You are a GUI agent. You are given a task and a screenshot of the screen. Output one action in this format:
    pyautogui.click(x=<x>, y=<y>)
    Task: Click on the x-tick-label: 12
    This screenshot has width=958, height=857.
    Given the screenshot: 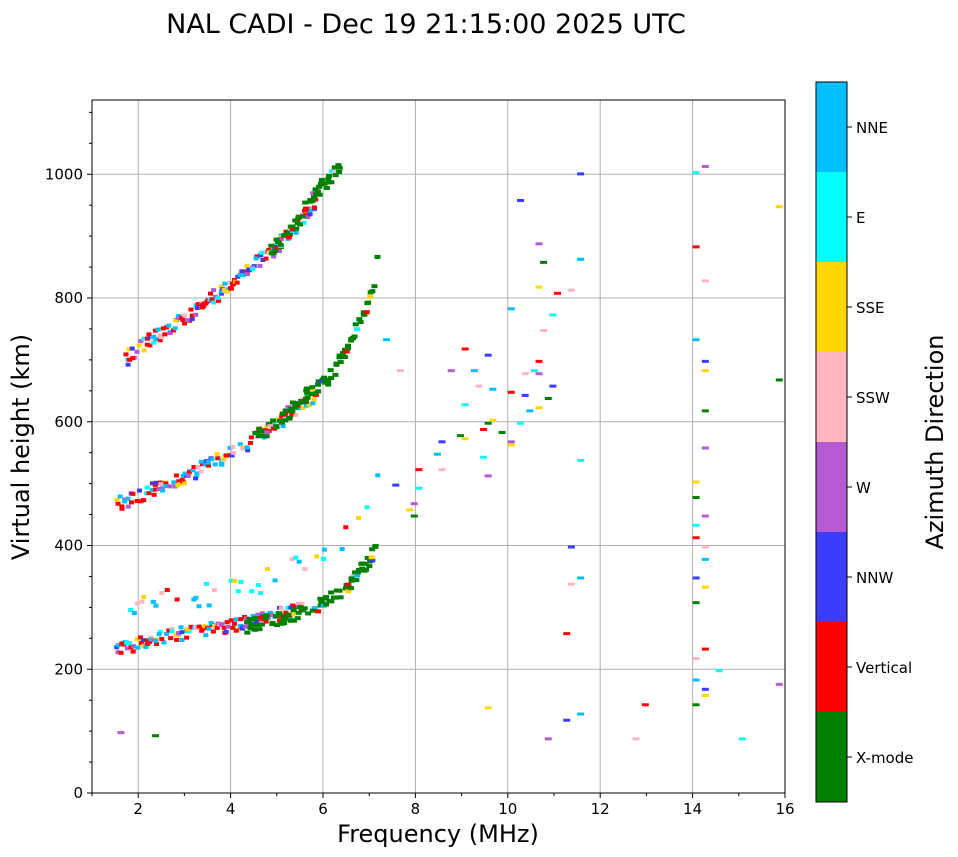 What is the action you would take?
    pyautogui.click(x=600, y=809)
    